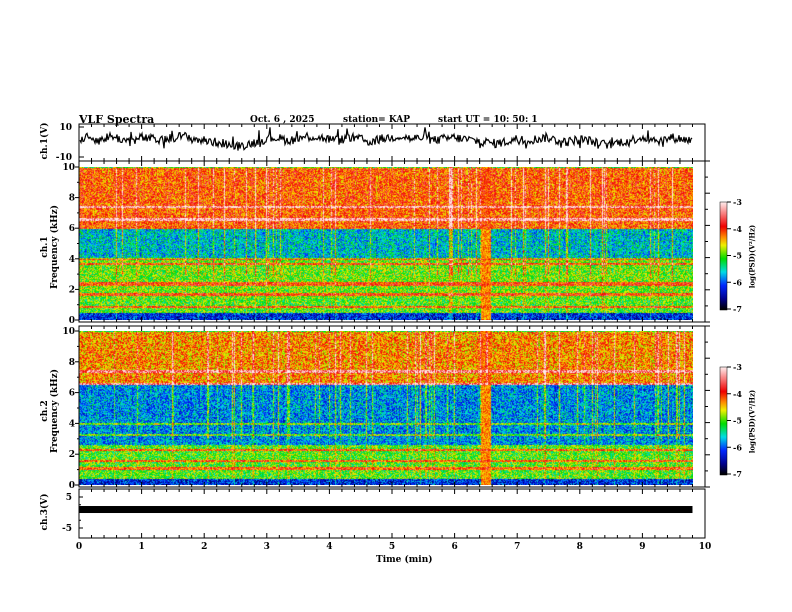 The image size is (792, 612). I want to click on ch2-freq-tick-label: 2, so click(72, 455).